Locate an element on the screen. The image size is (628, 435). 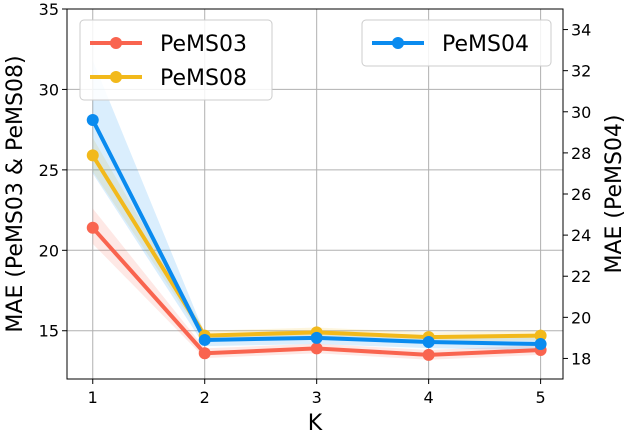
right-y-axis-ticks: 18 20 22 24 26 28 30 32 34 is located at coordinates (577, 194).